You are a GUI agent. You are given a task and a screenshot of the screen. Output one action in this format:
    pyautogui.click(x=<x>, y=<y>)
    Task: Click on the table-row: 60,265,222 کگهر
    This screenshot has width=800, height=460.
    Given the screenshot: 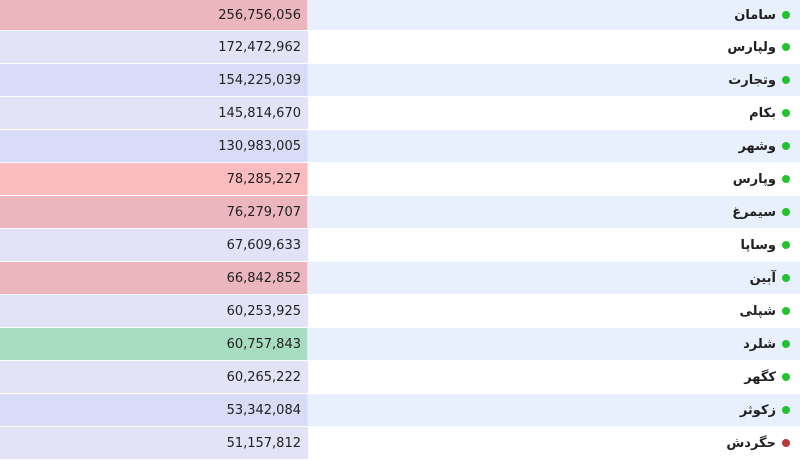 What is the action you would take?
    pyautogui.click(x=400, y=377)
    